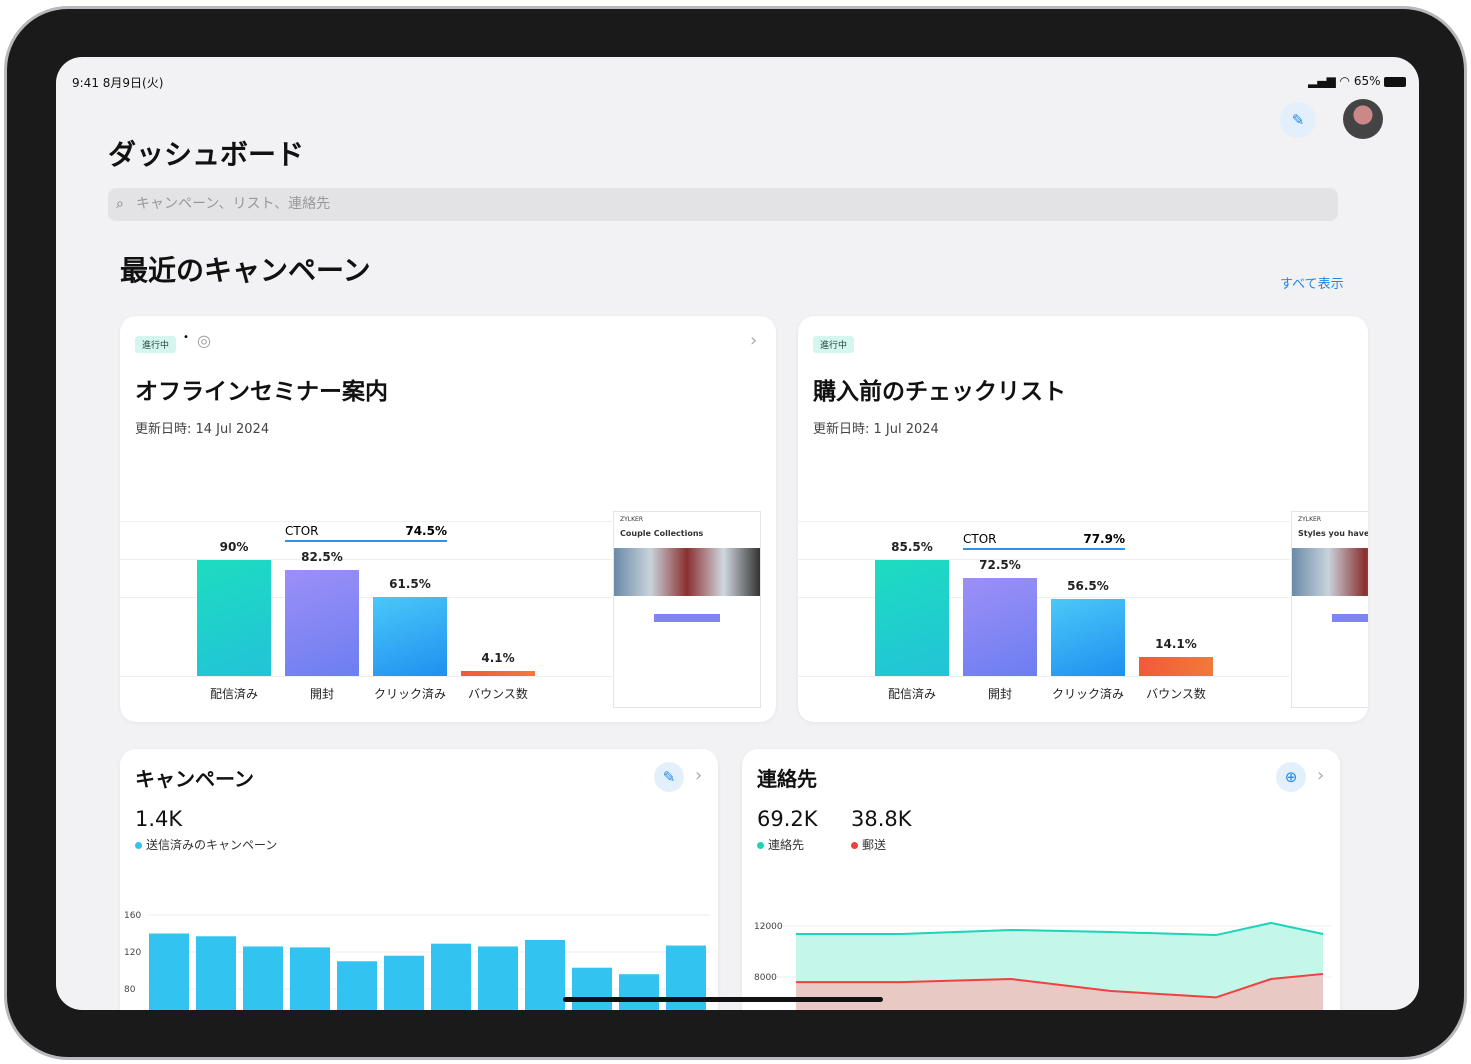  What do you see at coordinates (1312, 284) in the screenshot?
I see `view-all-link: すべて表示` at bounding box center [1312, 284].